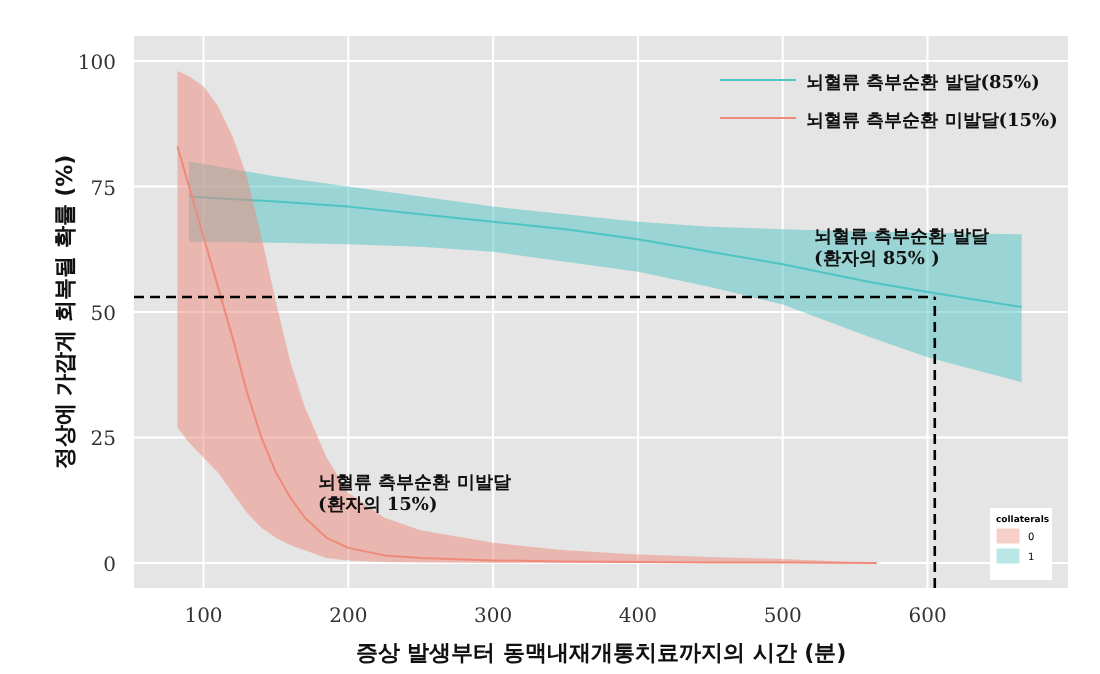  Describe the element at coordinates (782, 617) in the screenshot. I see `x-tick-label: 500` at that location.